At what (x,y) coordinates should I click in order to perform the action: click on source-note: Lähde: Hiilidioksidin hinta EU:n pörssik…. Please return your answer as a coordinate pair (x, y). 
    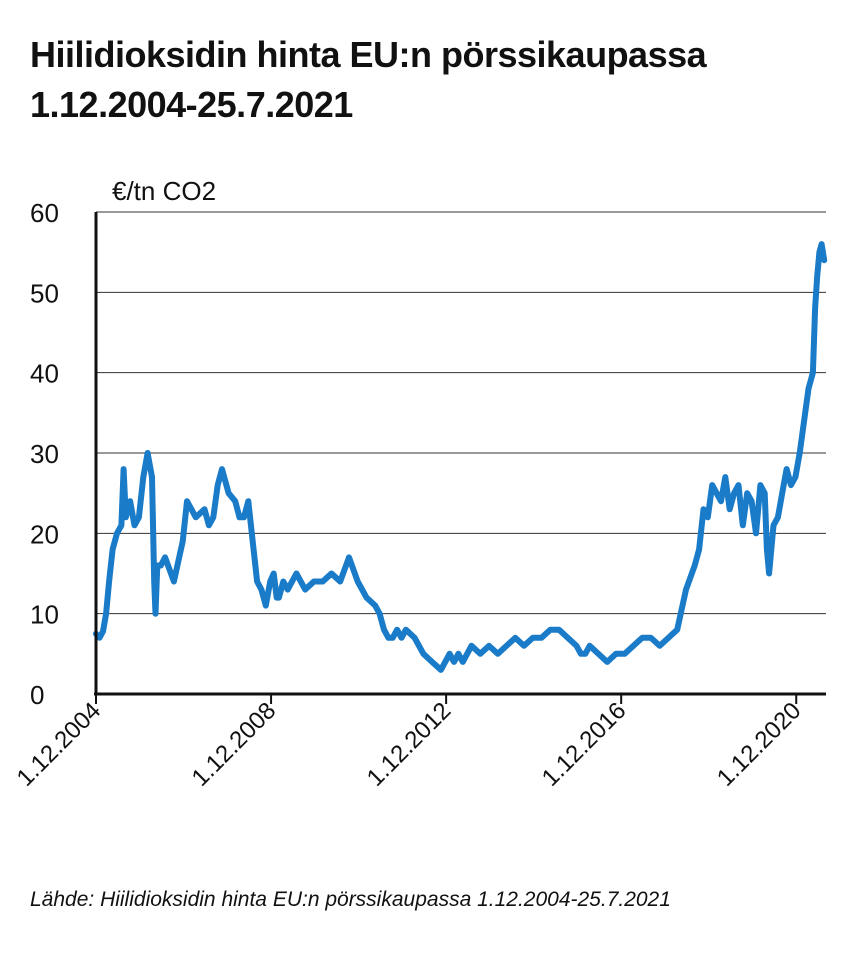
    Looking at the image, I should click on (350, 899).